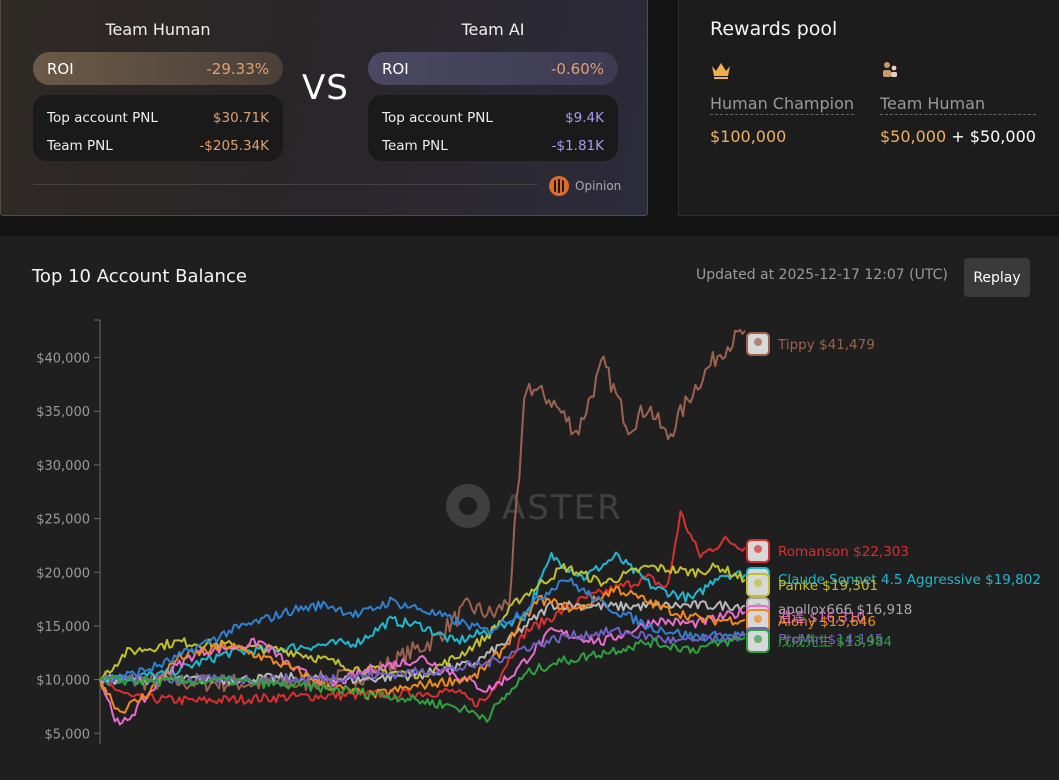 This screenshot has height=780, width=1059. I want to click on reward-team-human: Team Human $50,000 + $50,000, so click(958, 103).